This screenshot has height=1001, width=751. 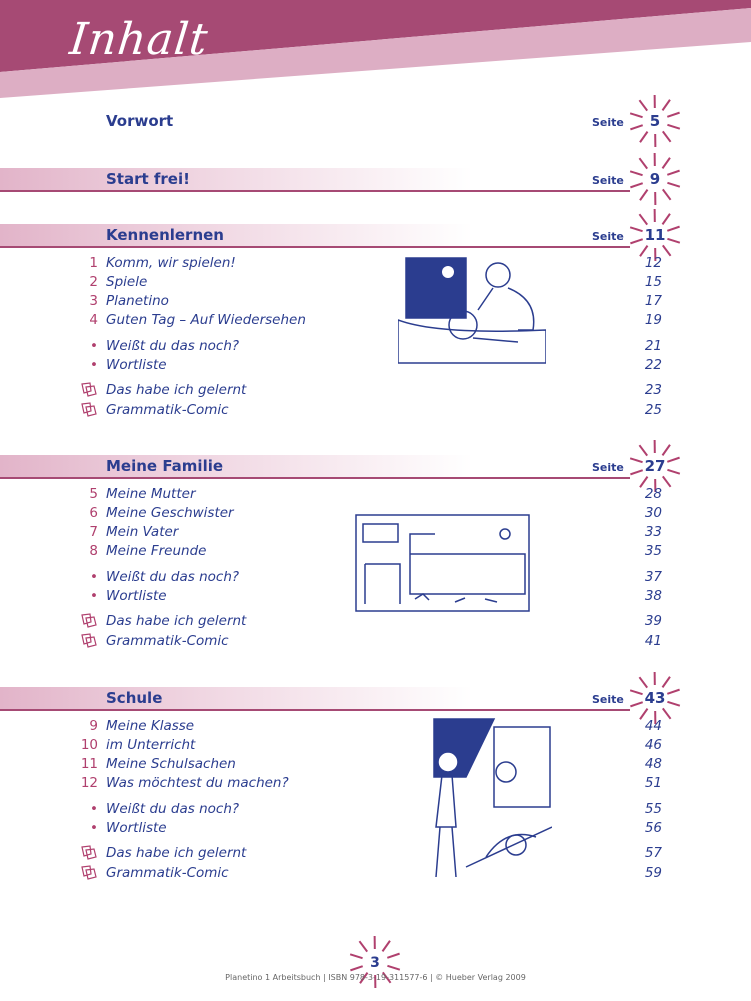 I want to click on entry-page: 44, so click(x=653, y=726).